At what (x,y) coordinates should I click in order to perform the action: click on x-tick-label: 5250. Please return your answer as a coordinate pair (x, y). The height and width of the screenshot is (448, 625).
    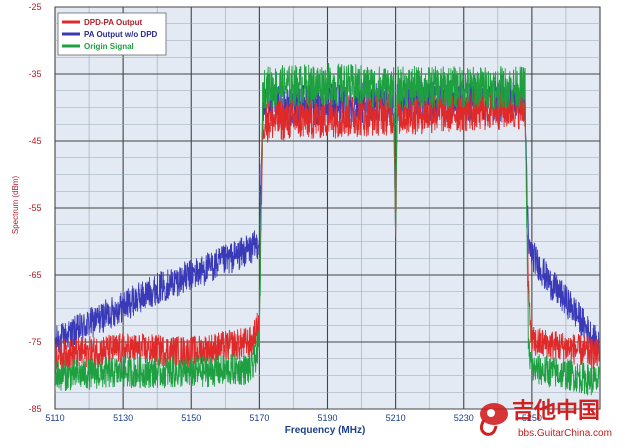
    Looking at the image, I should click on (532, 418).